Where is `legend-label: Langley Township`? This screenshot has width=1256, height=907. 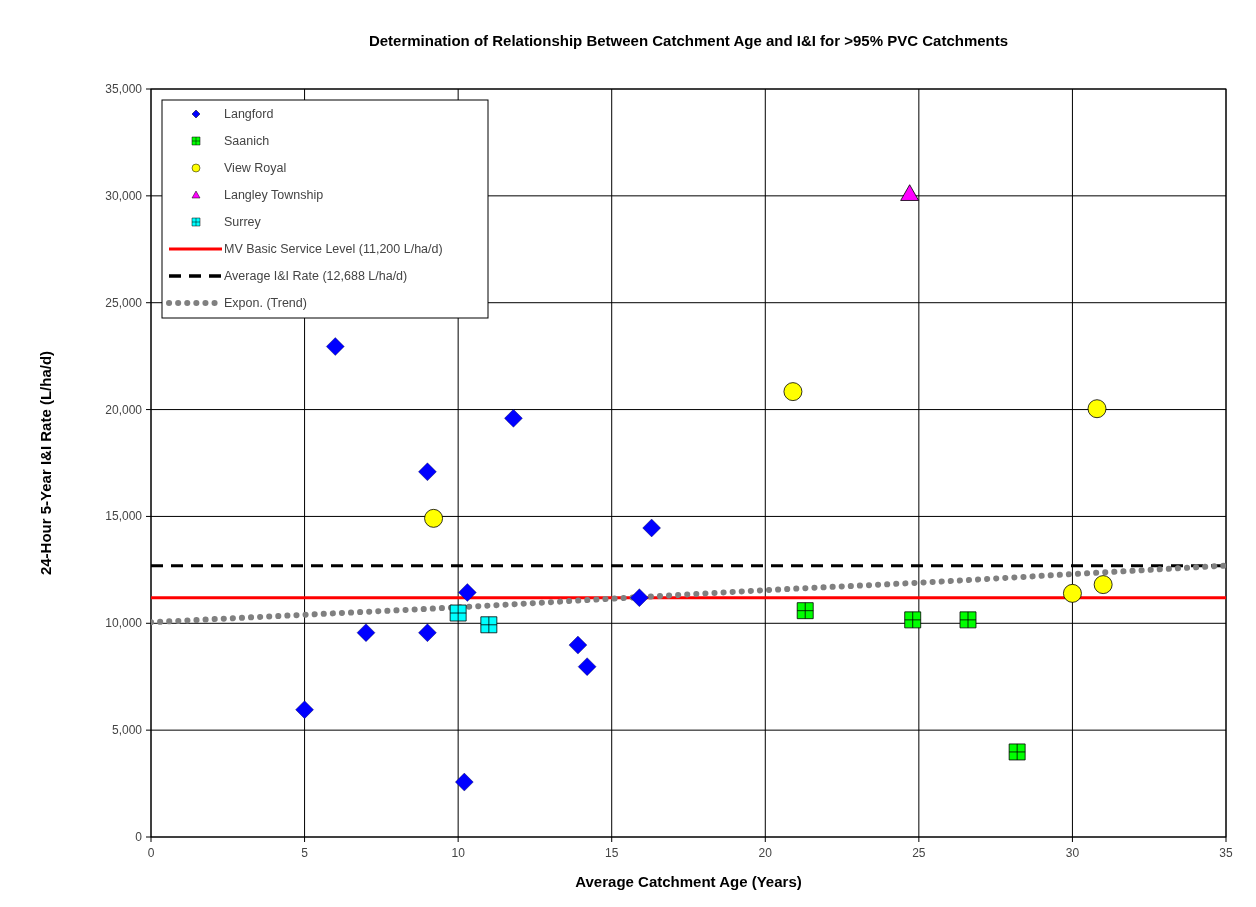
legend-label: Langley Township is located at coordinates (274, 195).